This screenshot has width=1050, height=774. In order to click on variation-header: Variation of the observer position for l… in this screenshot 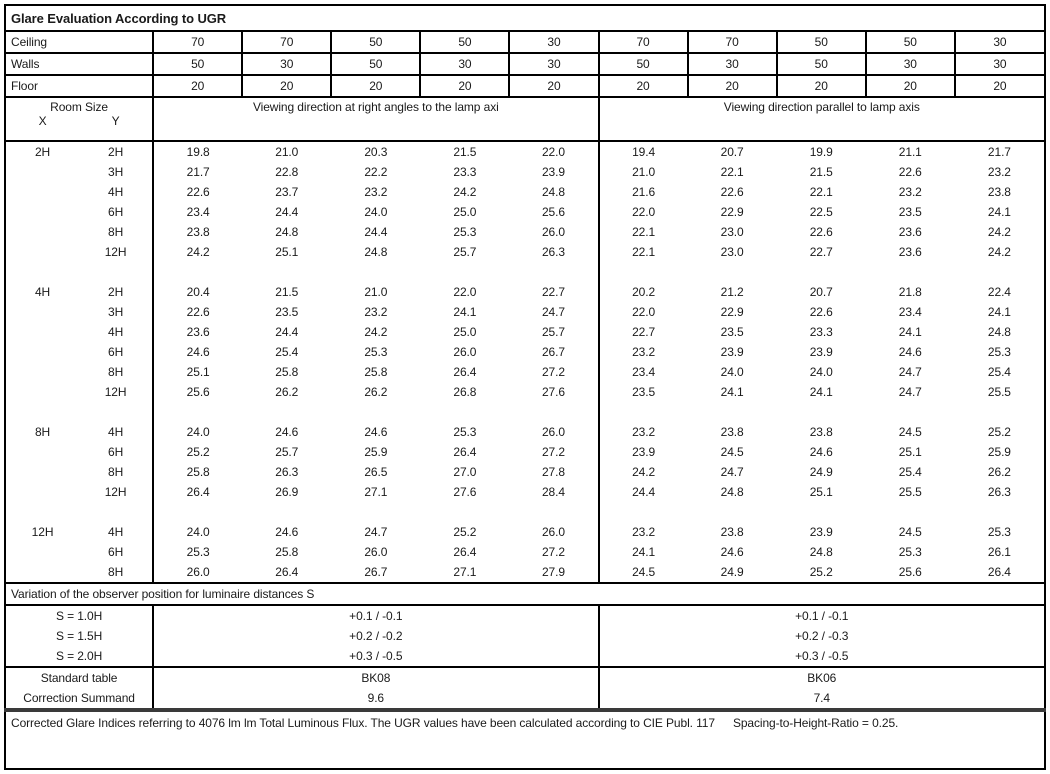, I will do `click(525, 594)`.